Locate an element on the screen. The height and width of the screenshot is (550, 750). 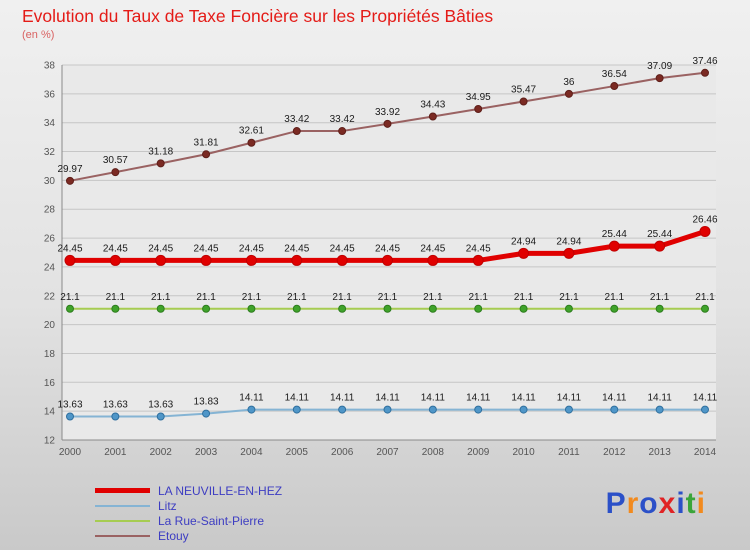
y-tick-label: 24 is located at coordinates (50, 267).